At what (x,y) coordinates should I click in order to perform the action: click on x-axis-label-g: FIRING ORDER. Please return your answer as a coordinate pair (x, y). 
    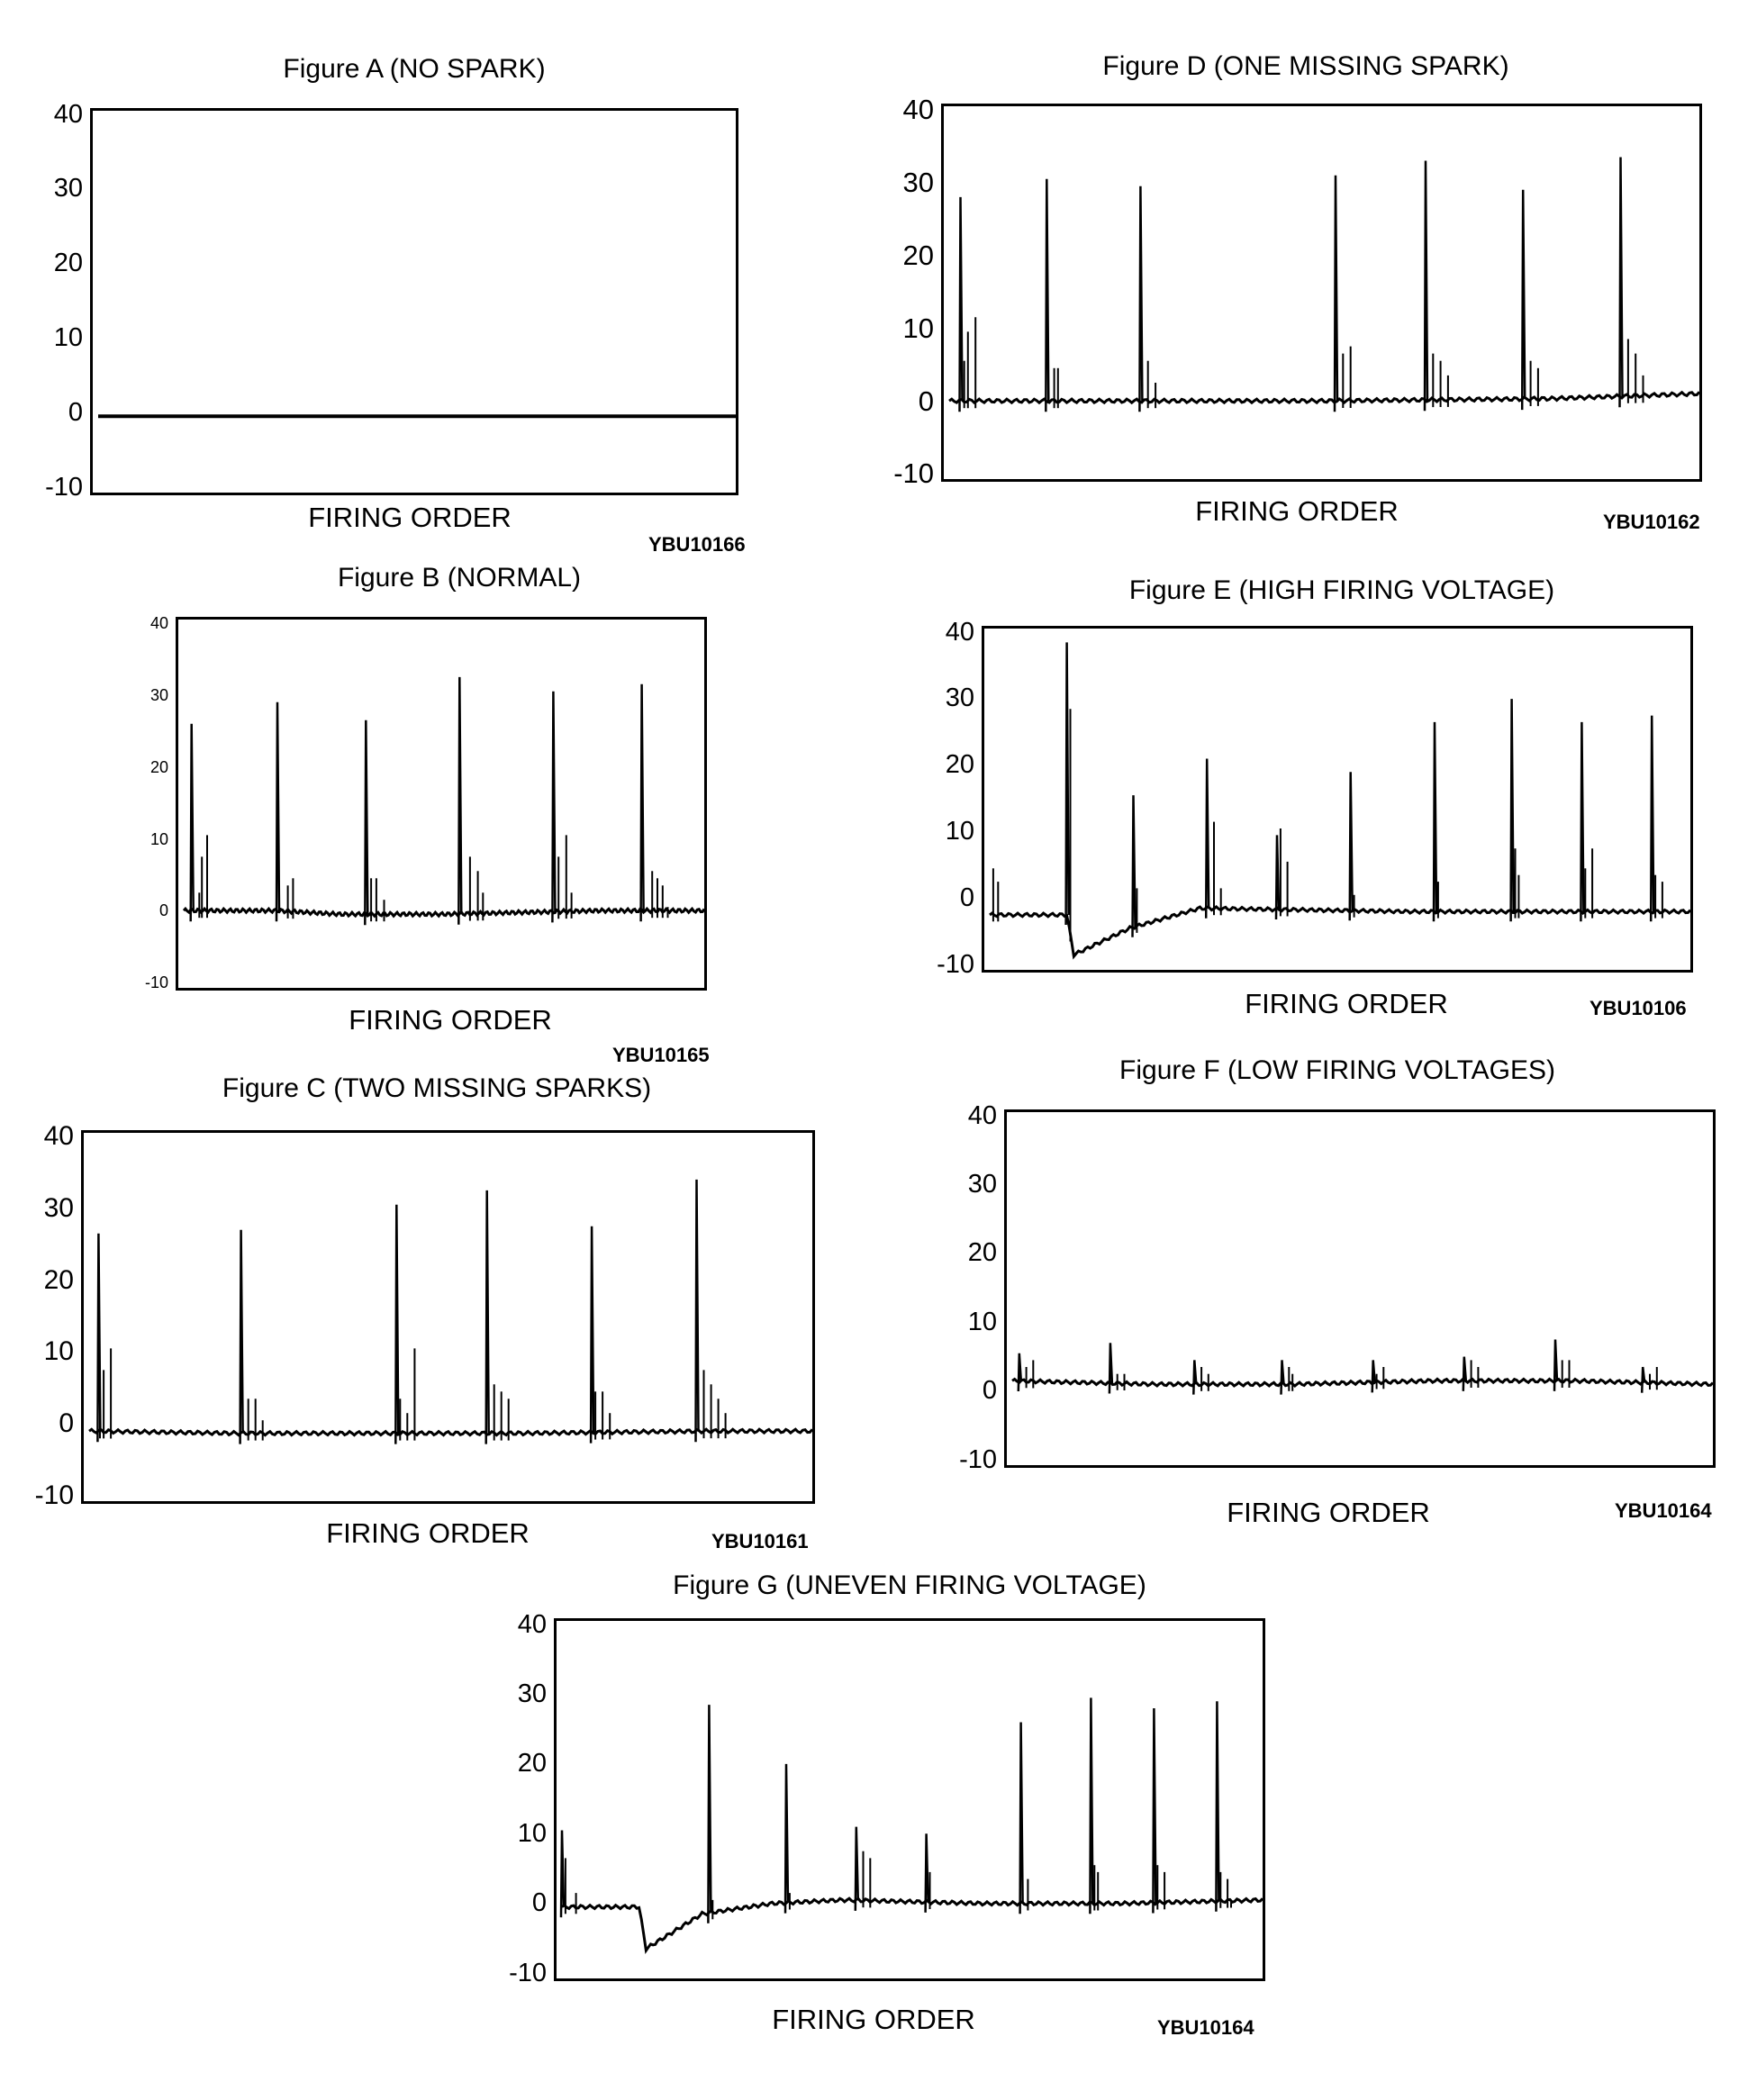
    Looking at the image, I should click on (873, 2019).